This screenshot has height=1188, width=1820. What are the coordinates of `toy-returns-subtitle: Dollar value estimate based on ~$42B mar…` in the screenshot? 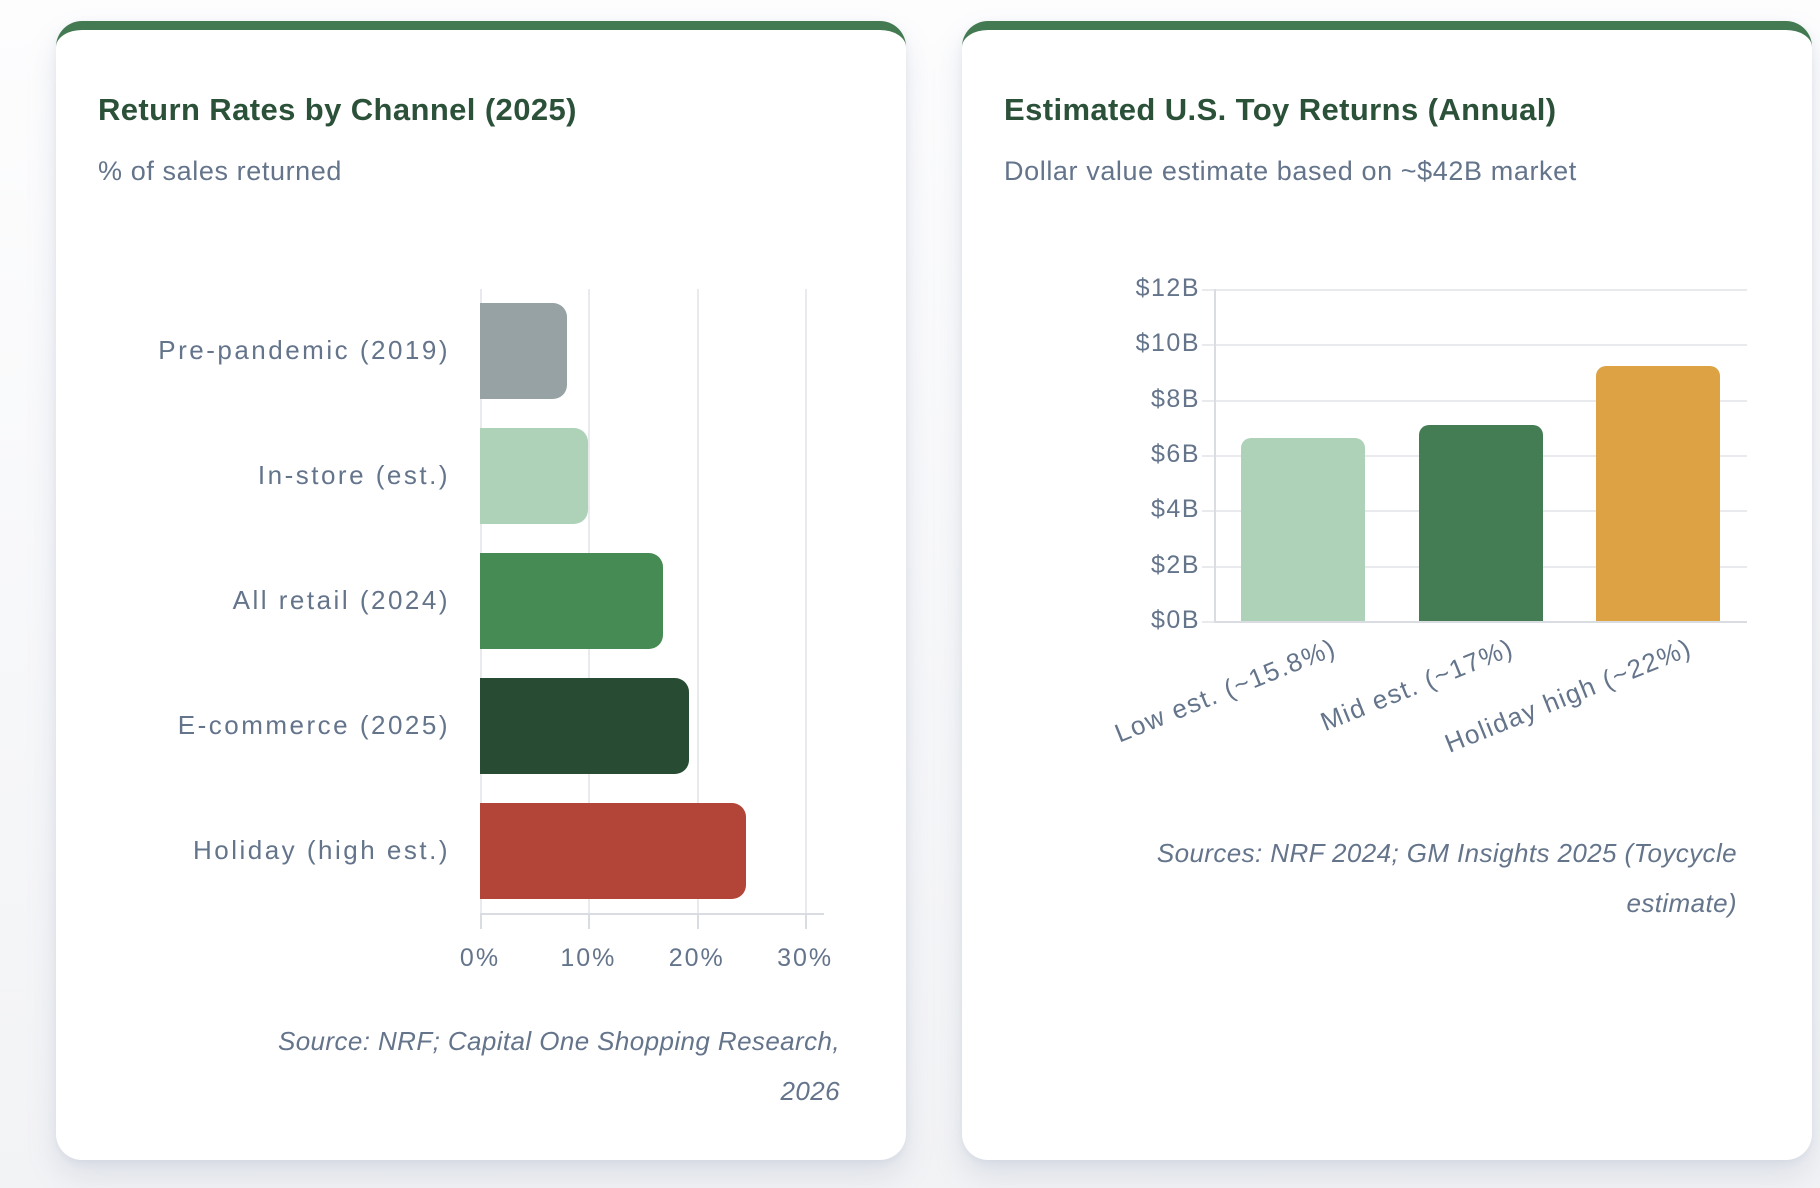 It's located at (1290, 171).